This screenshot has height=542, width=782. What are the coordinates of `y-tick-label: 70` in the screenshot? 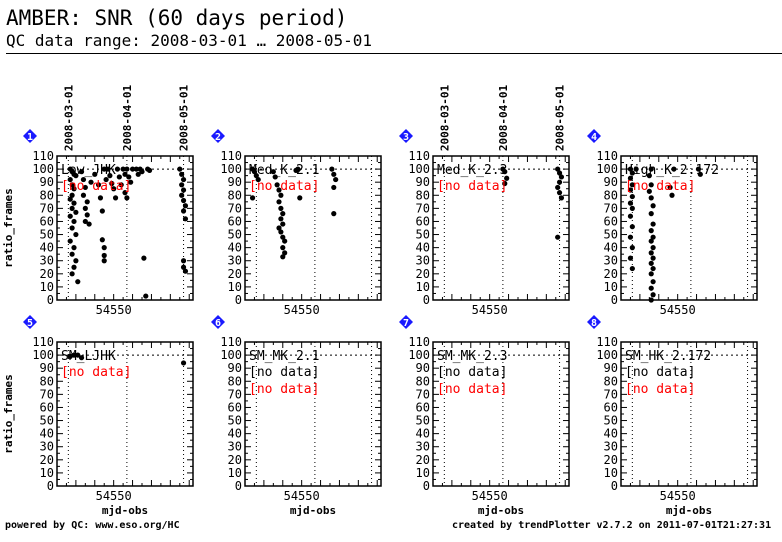 It's located at (423, 394).